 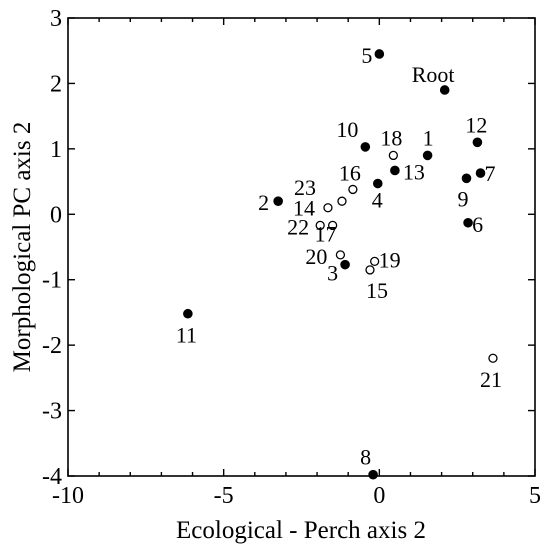 What do you see at coordinates (366, 55) in the screenshot?
I see `data-point-label: 5` at bounding box center [366, 55].